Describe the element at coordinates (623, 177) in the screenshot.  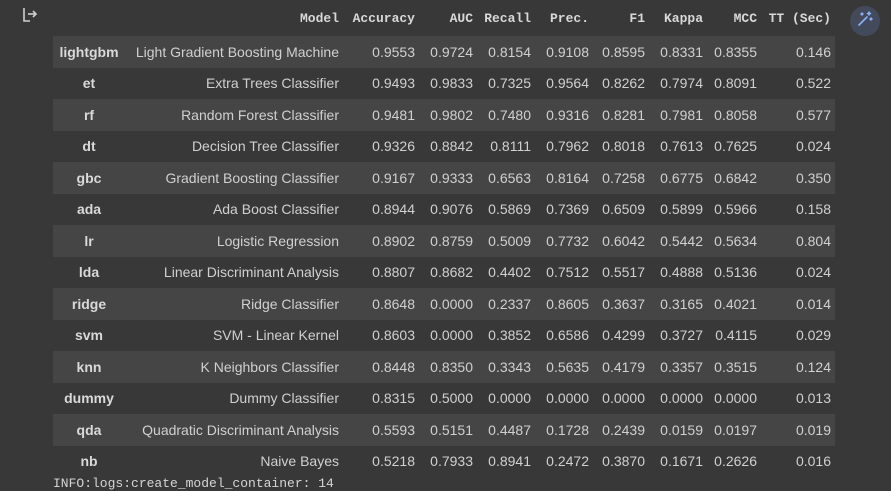
I see `metric-cell: 0.7258` at that location.